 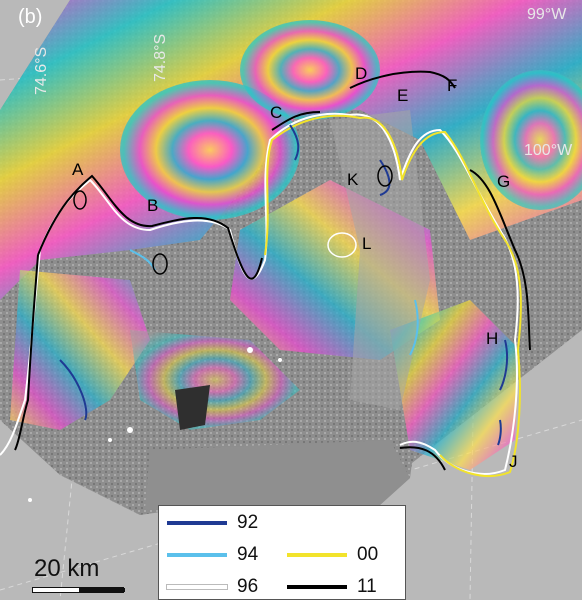 I want to click on legend-label-94: 94, so click(x=248, y=554).